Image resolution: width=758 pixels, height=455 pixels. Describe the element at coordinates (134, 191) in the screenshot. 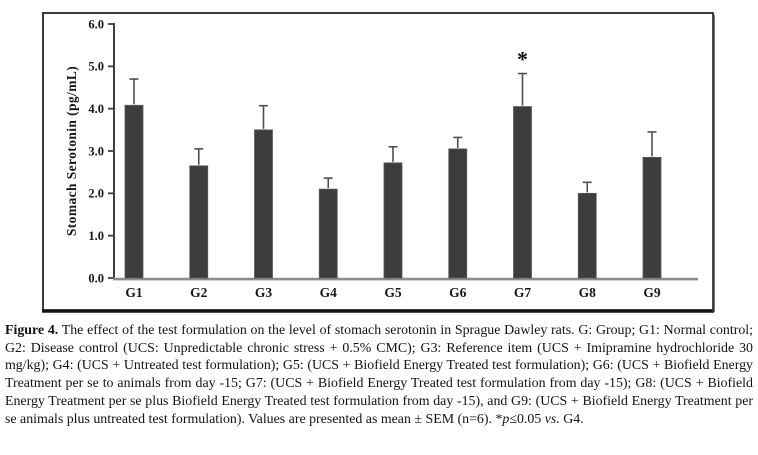

I see `bar-G1` at that location.